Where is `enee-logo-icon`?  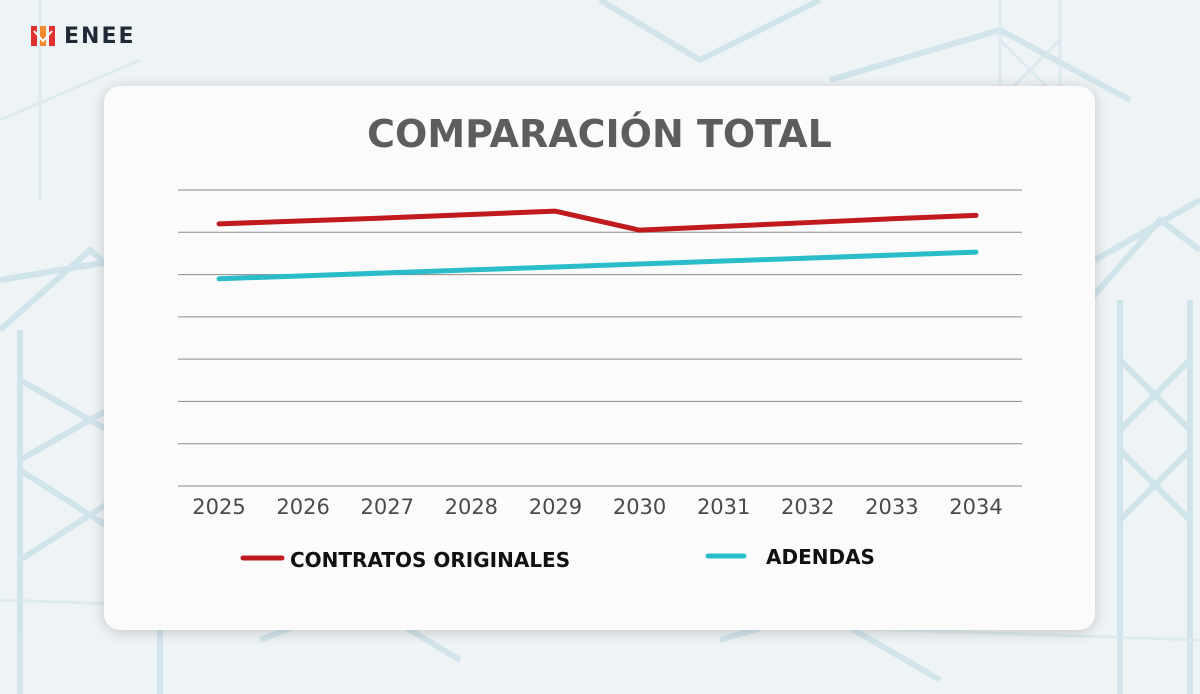
enee-logo-icon is located at coordinates (43, 36).